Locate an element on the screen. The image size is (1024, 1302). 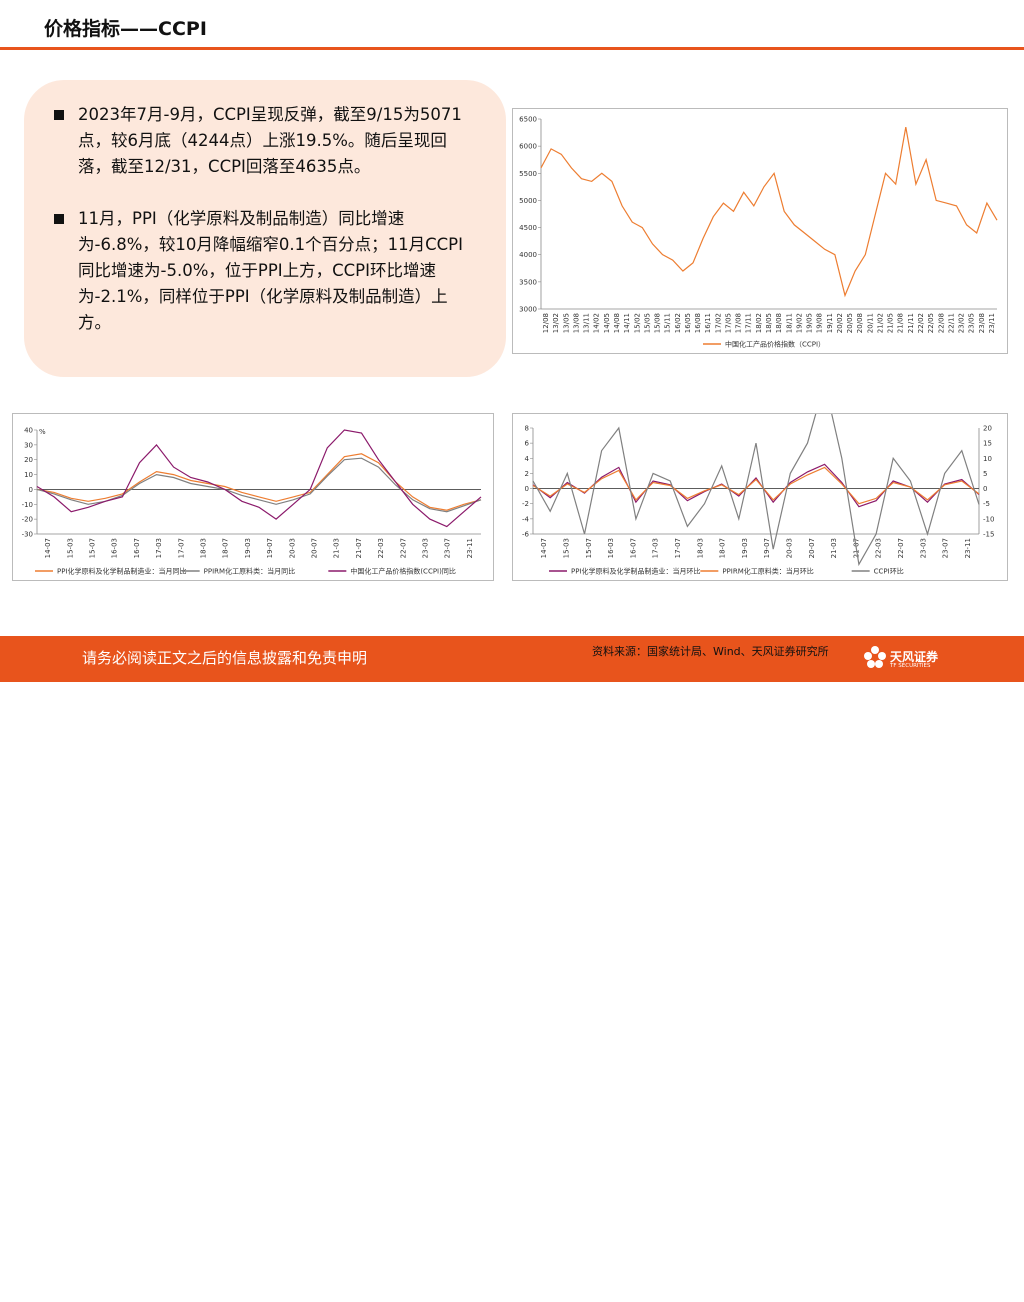
x-tick-label: 20-07 is located at coordinates (812, 548).